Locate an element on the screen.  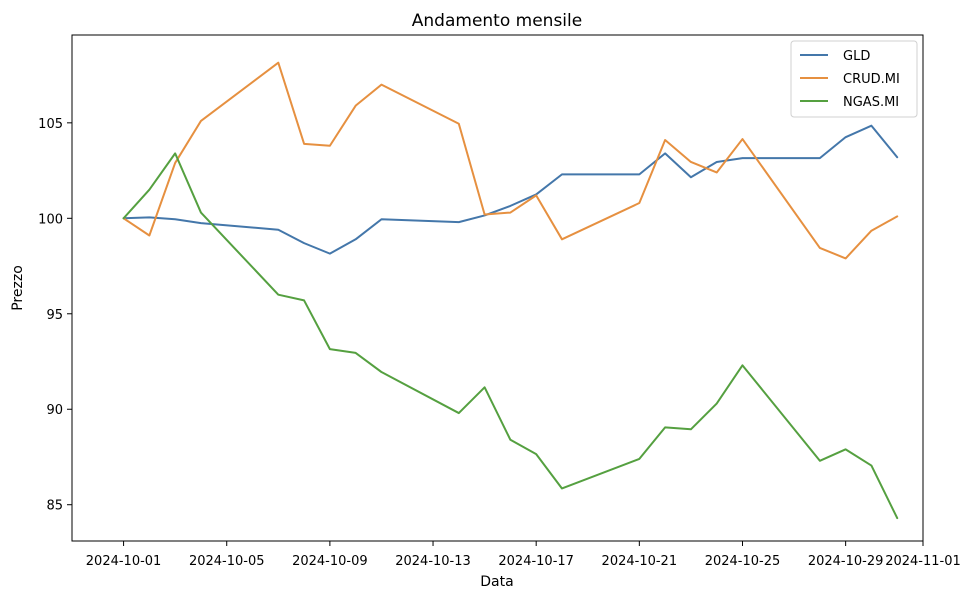
x-tick-label: 2024-10-25 is located at coordinates (743, 561).